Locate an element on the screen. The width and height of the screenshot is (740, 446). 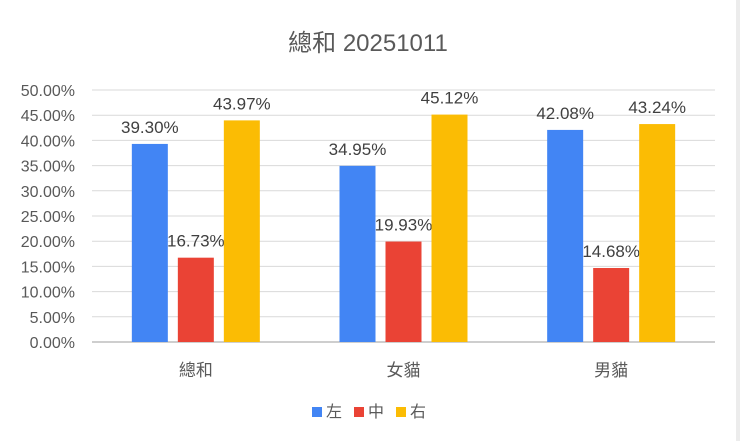
window-edge is located at coordinates (738, 220).